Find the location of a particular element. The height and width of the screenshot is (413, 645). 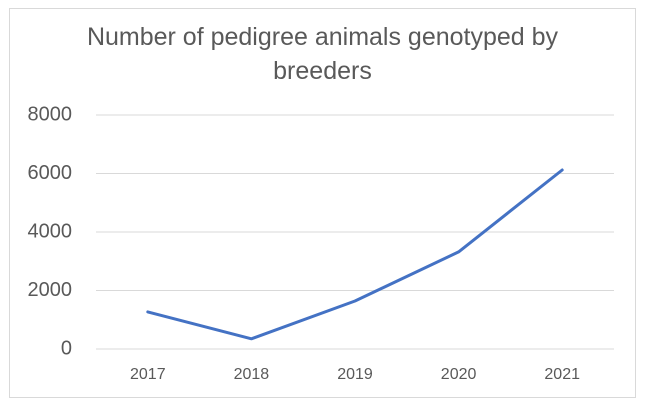

x-tick-label: 2020 is located at coordinates (459, 374).